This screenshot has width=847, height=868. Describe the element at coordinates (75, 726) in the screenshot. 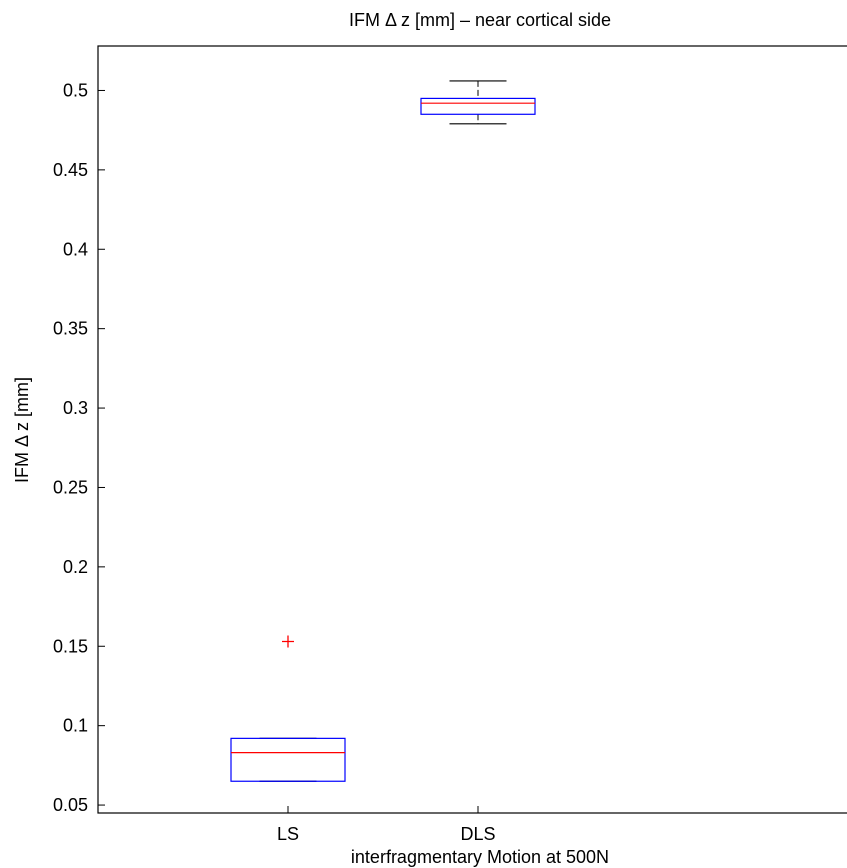

I see `y-tick-label: 0.1` at that location.